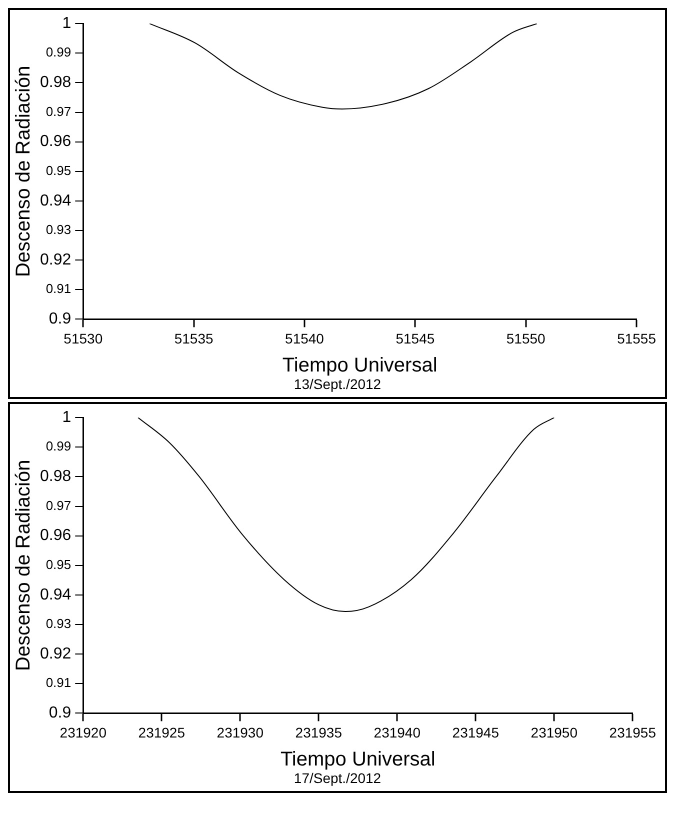  I want to click on x-tick-label: 51555, so click(636, 338).